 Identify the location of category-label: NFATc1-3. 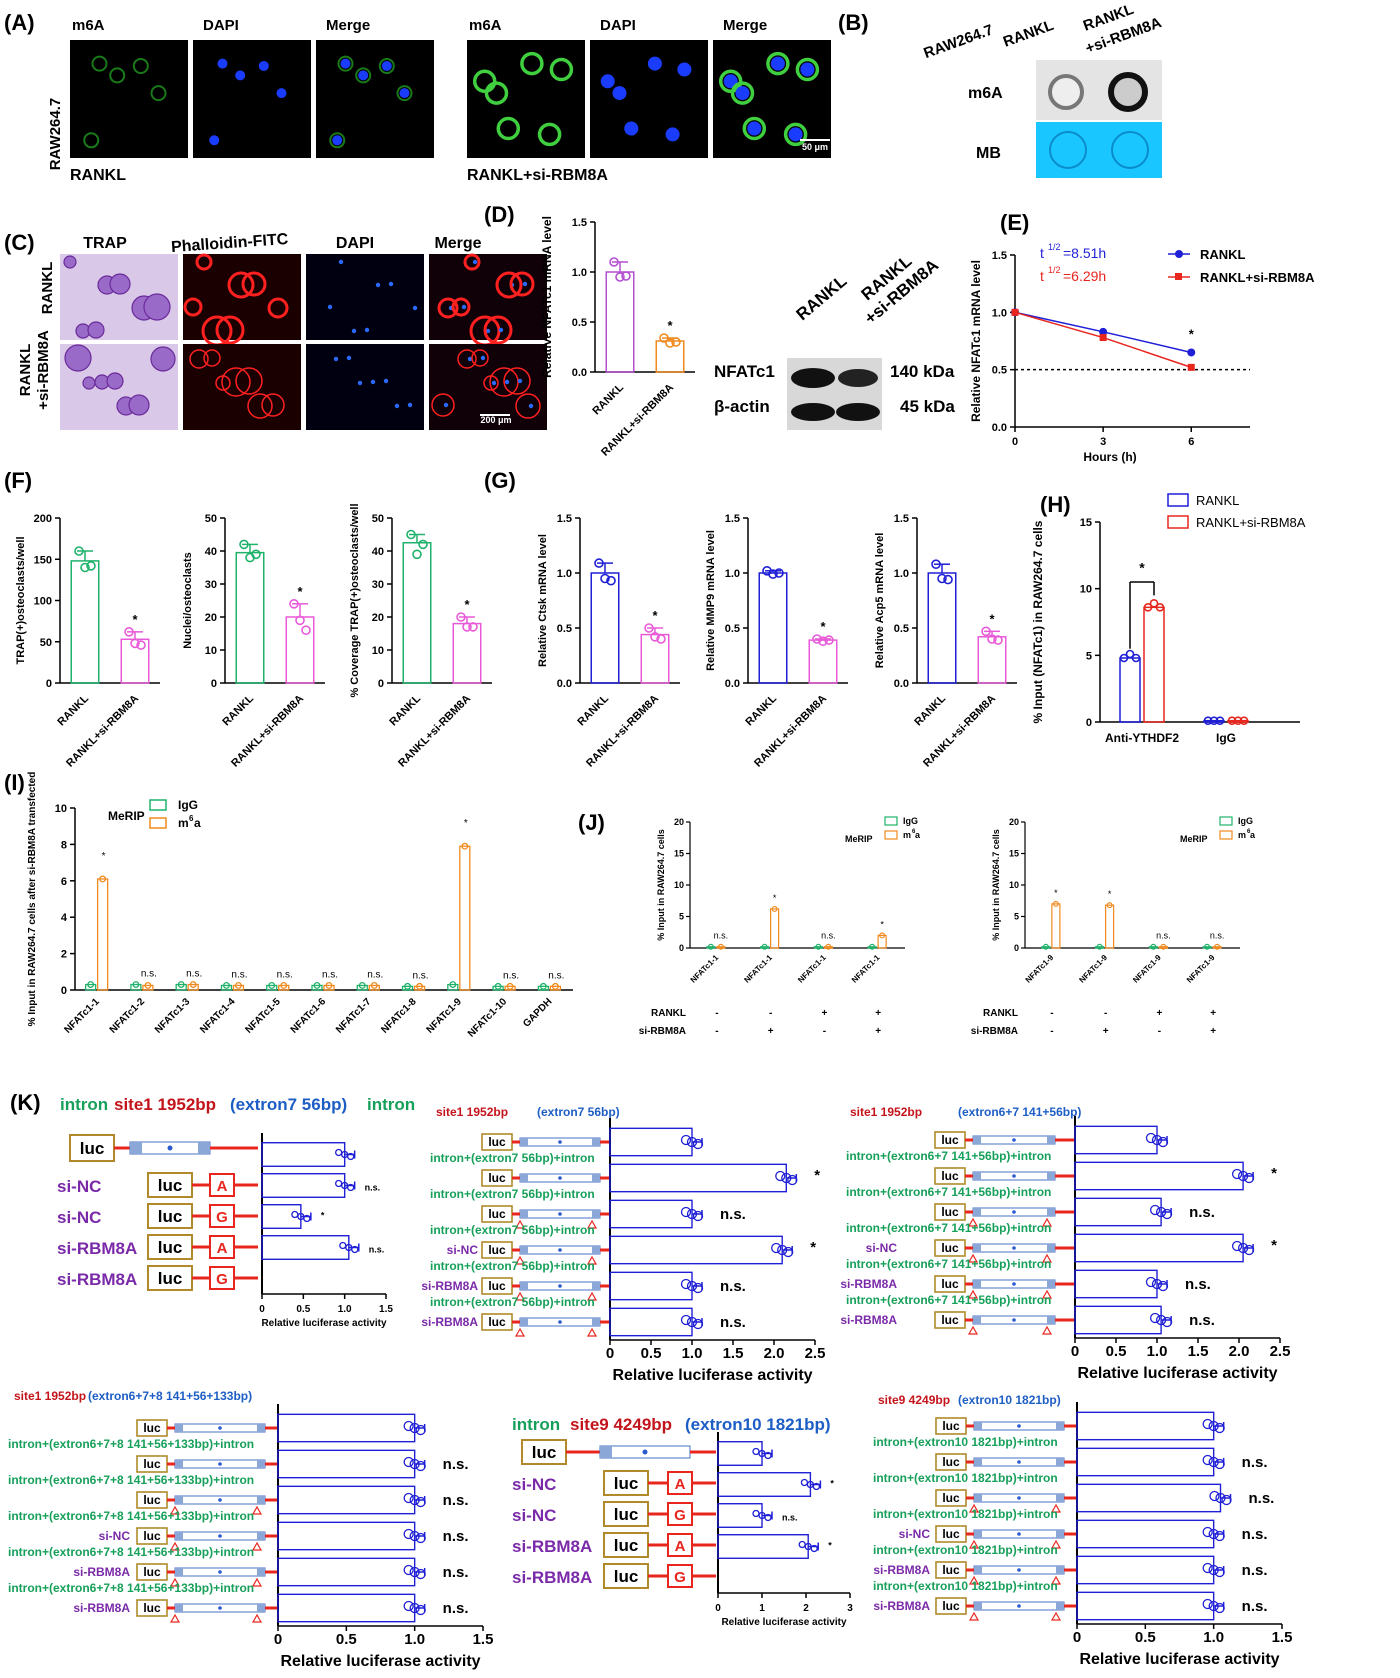
(173, 1016).